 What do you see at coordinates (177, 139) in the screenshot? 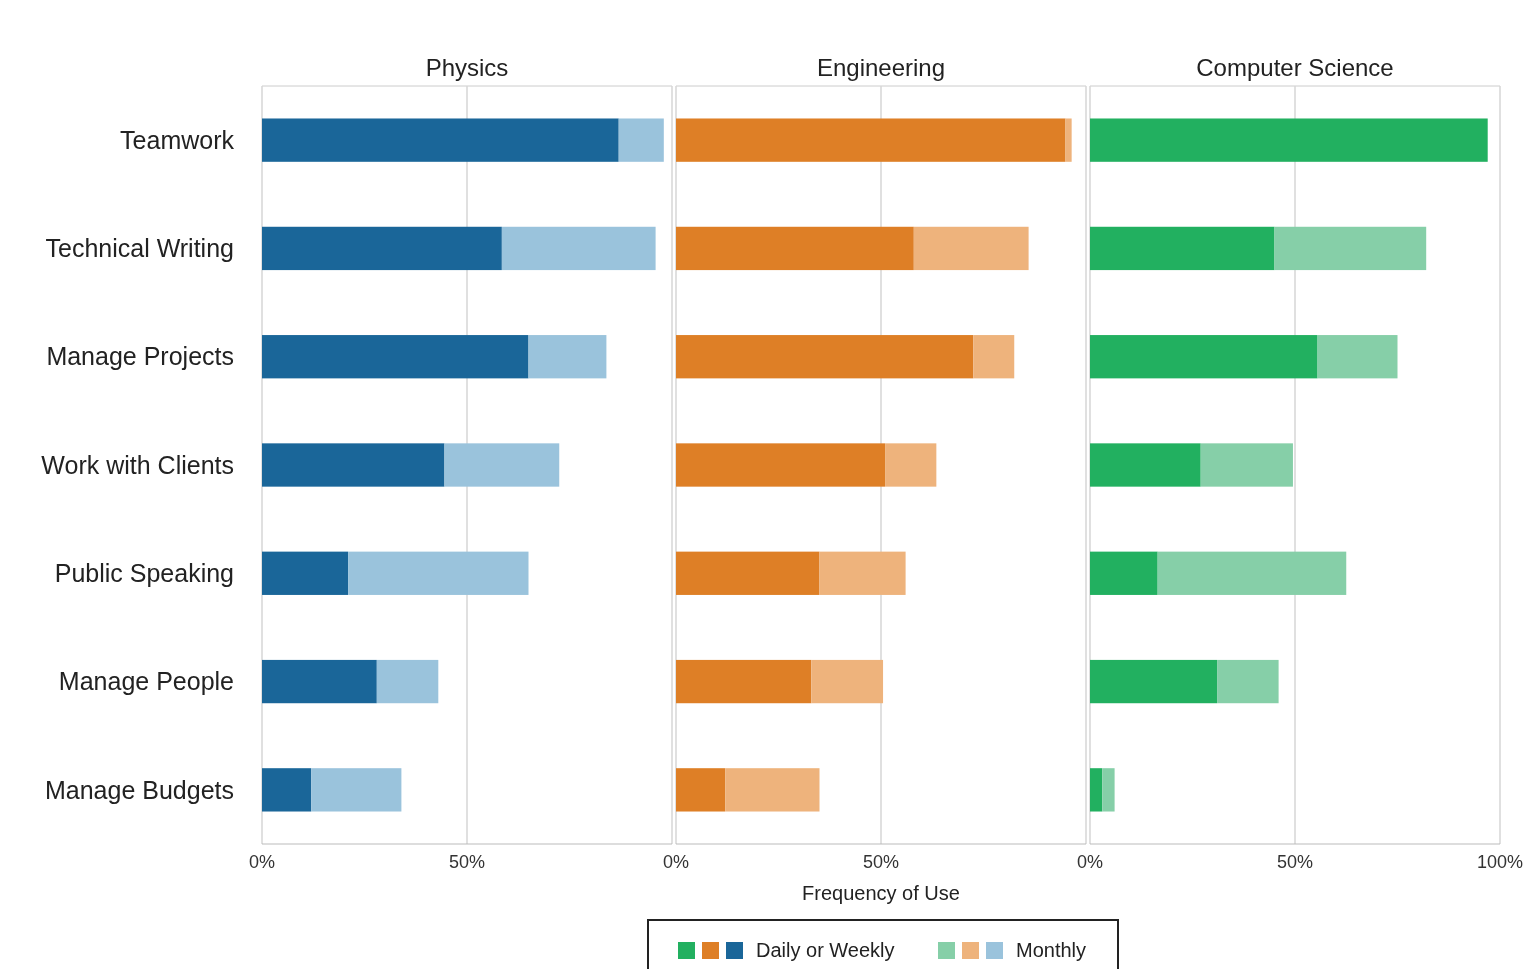
I see `y-tick-label: Teamwork` at bounding box center [177, 139].